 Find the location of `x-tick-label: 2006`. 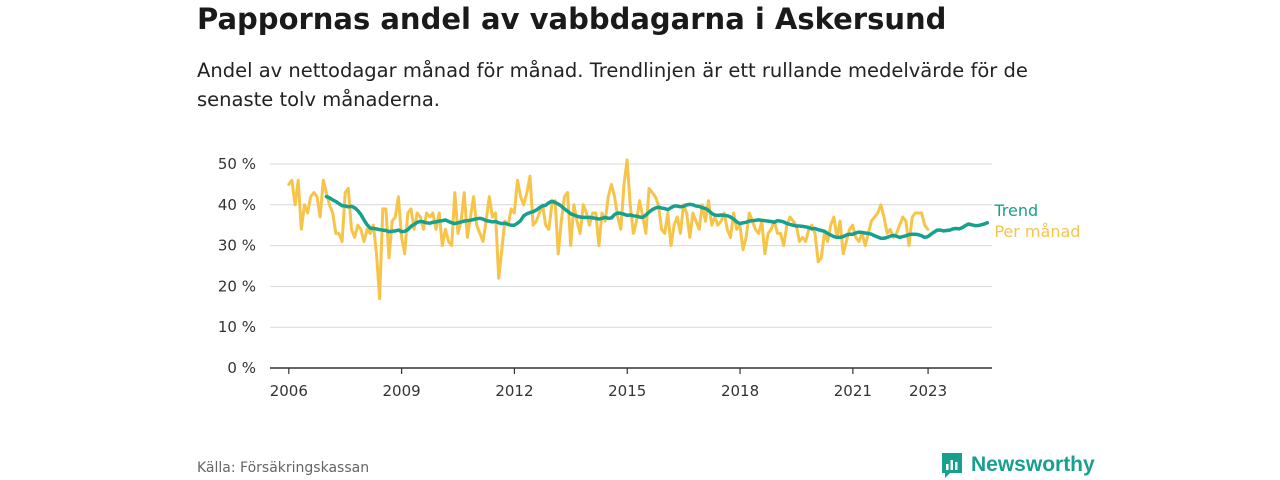

x-tick-label: 2006 is located at coordinates (289, 391).